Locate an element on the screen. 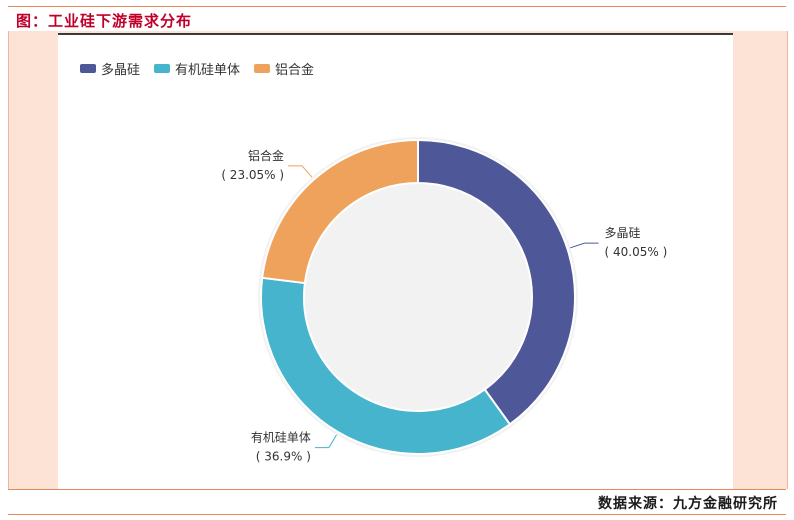 The height and width of the screenshot is (520, 794). legend-label-aluminum-alloy: 铝合金 is located at coordinates (295, 70).